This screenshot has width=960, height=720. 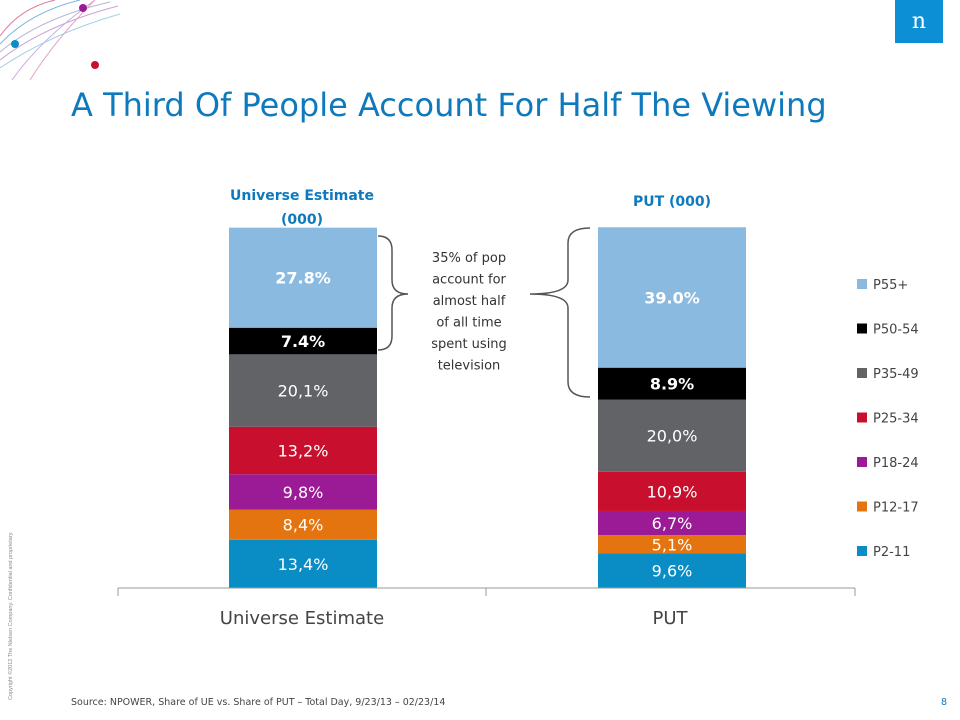 What do you see at coordinates (486, 608) in the screenshot?
I see `x-axis: Universe Estimate PUT` at bounding box center [486, 608].